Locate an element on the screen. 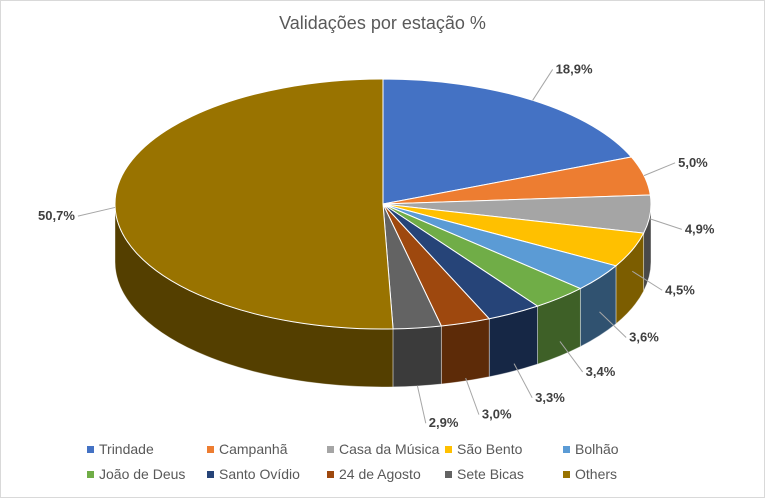 This screenshot has height=498, width=765. data-label-4: 3,6% is located at coordinates (644, 337).